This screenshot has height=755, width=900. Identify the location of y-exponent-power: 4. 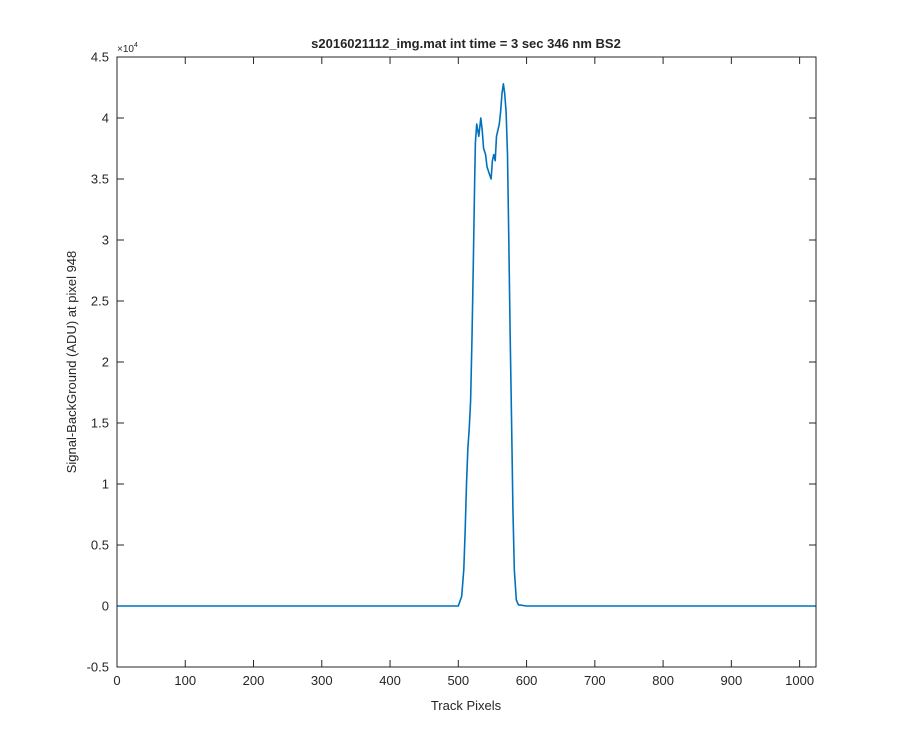
(136, 45).